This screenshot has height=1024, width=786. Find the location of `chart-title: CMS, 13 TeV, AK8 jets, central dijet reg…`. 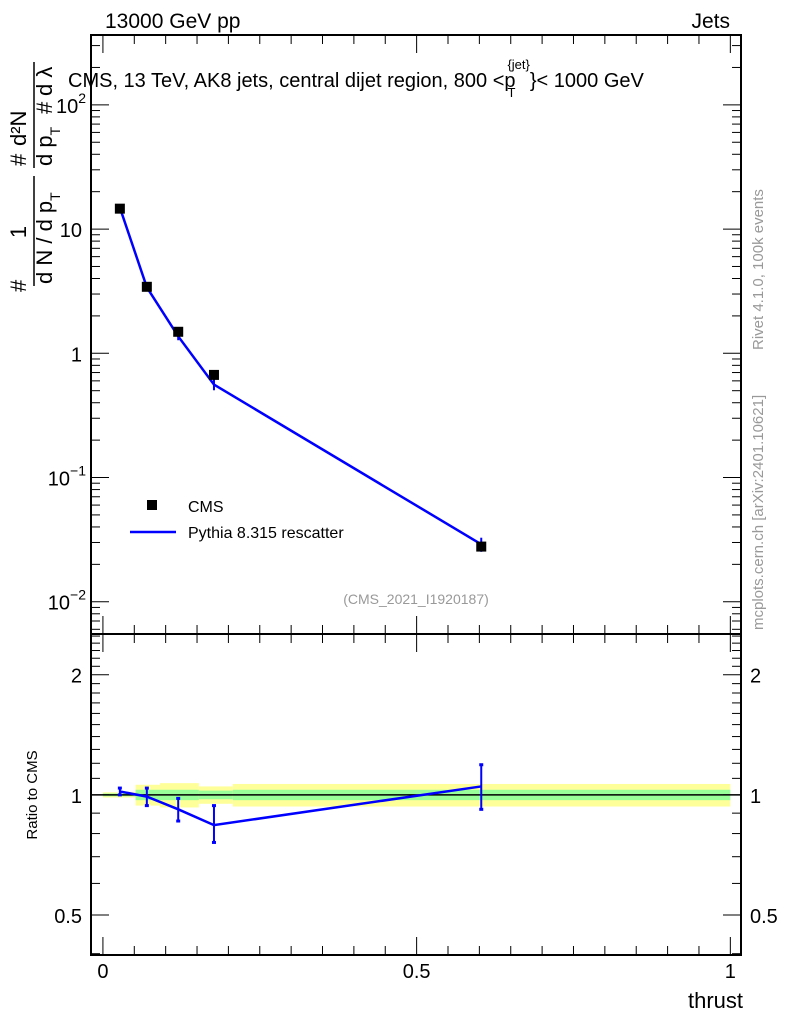

chart-title: CMS, 13 TeV, AK8 jets, central dijet reg… is located at coordinates (356, 78).